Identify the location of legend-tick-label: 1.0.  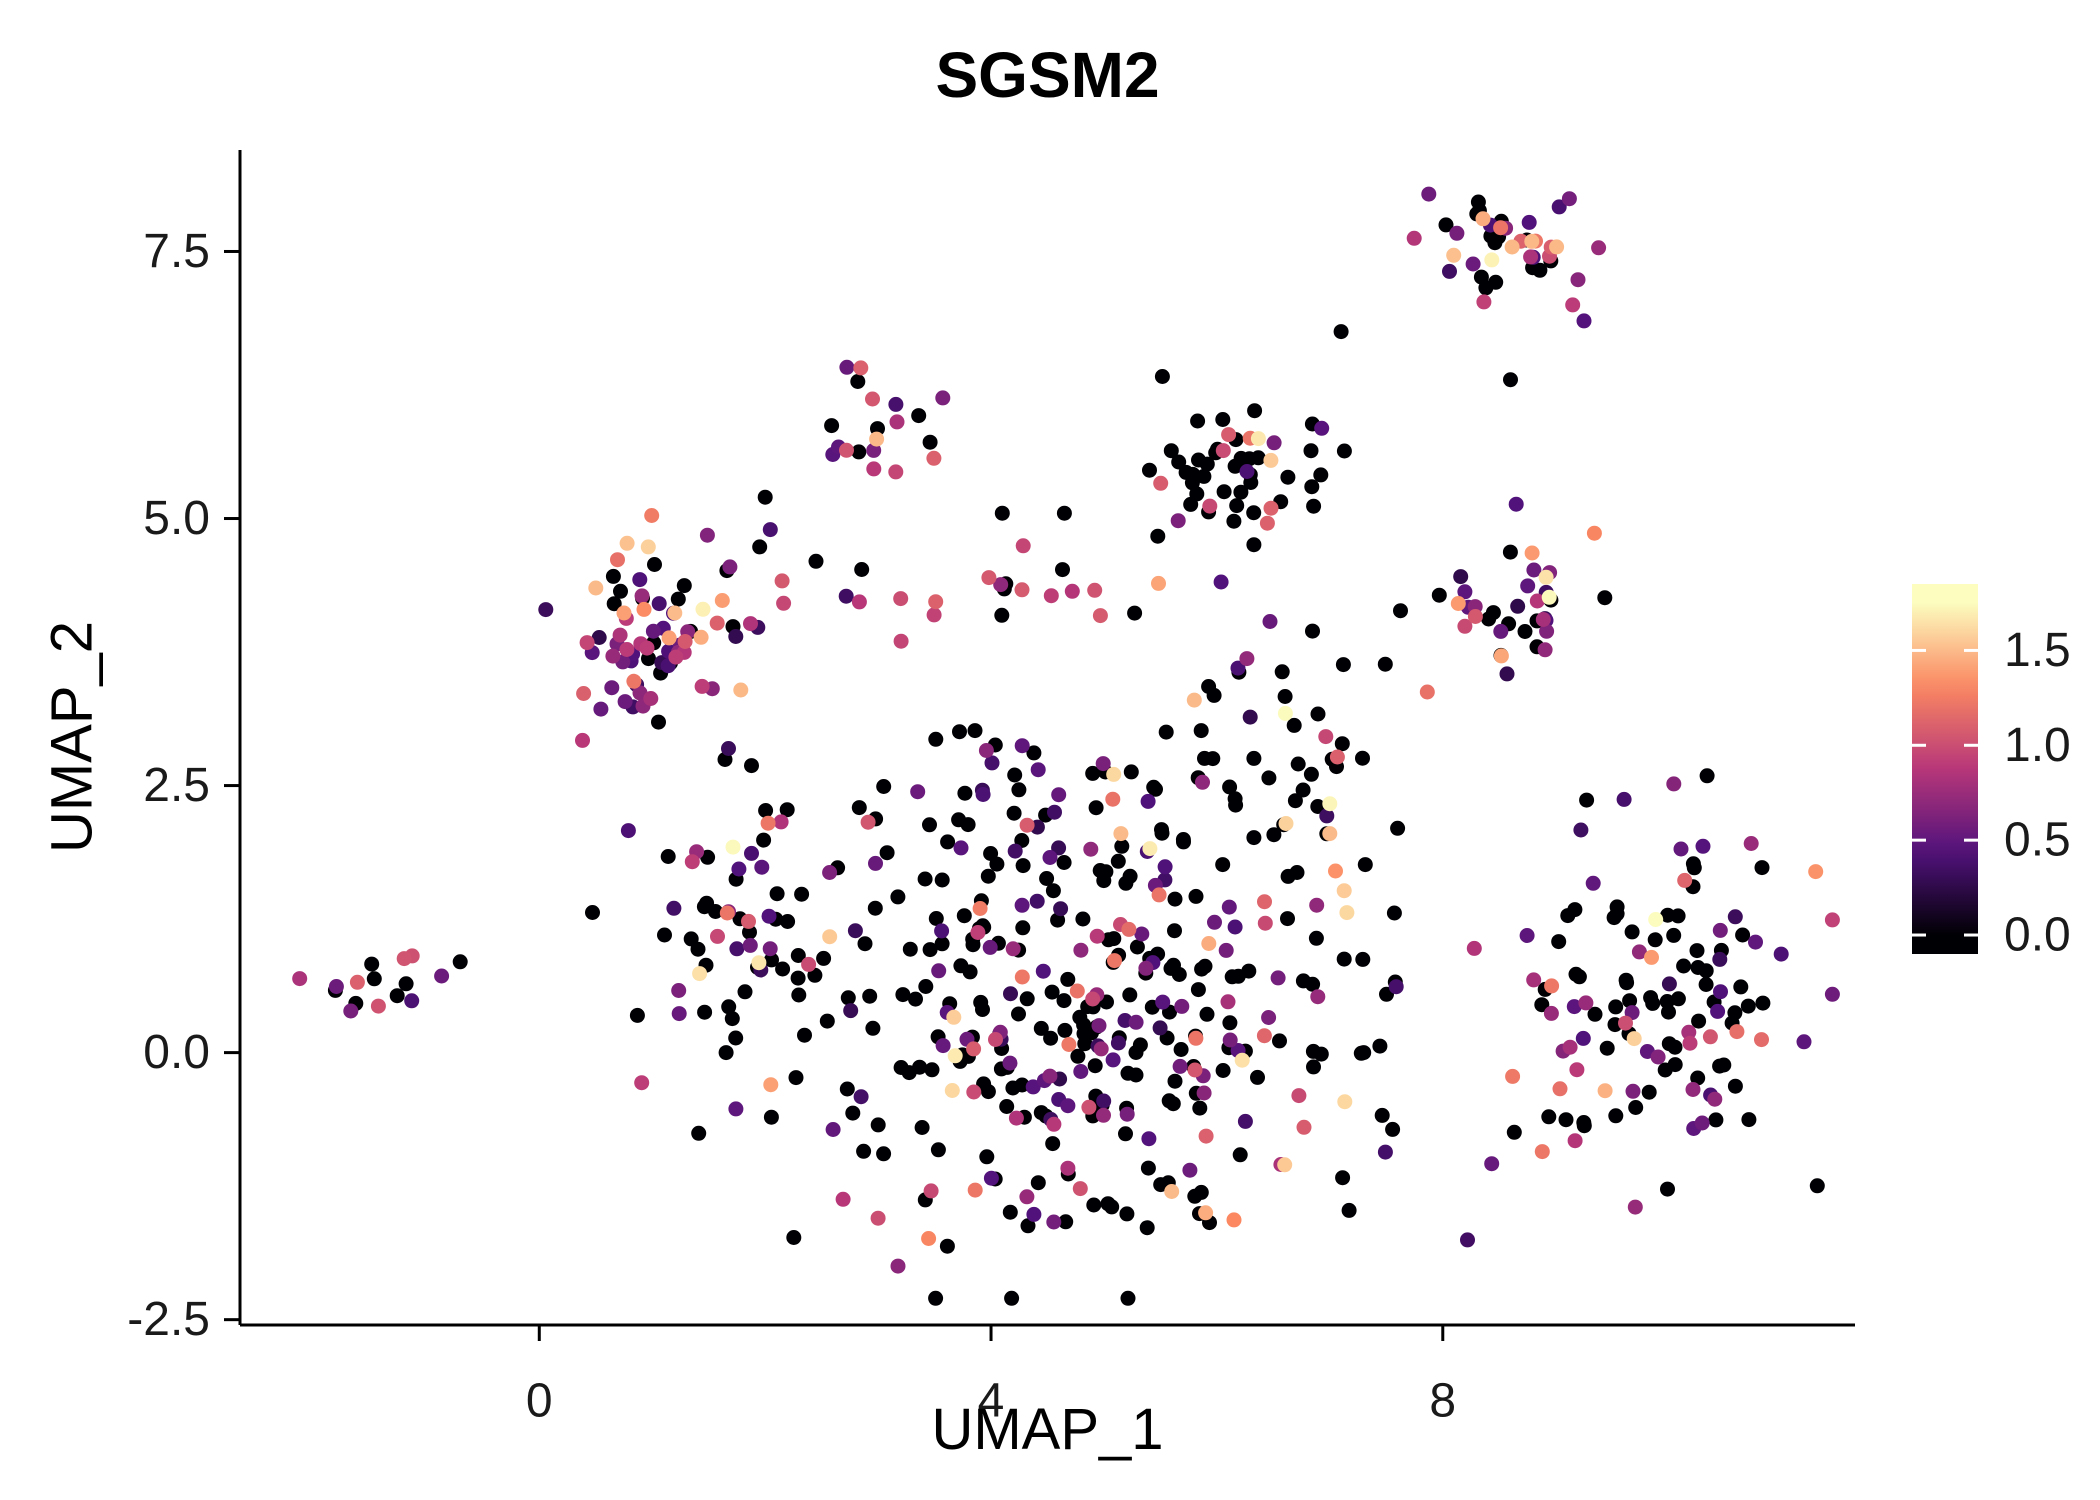
(2037, 745).